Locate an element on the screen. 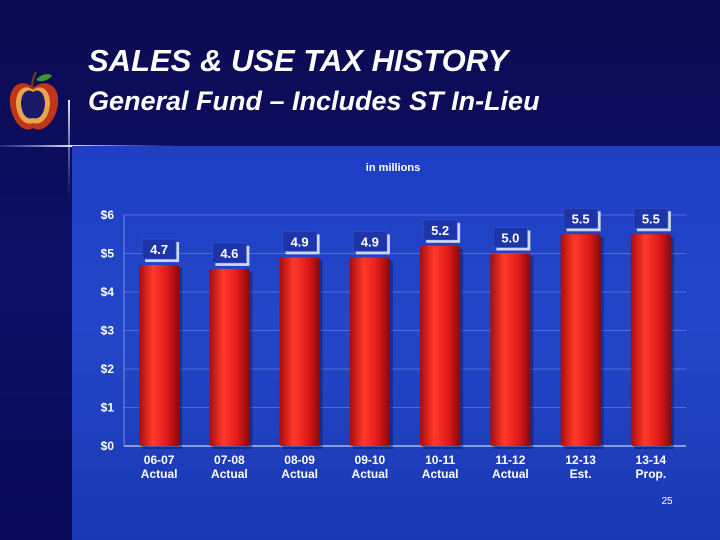 This screenshot has height=540, width=720. x-tick-label: 12-13 is located at coordinates (580, 460).